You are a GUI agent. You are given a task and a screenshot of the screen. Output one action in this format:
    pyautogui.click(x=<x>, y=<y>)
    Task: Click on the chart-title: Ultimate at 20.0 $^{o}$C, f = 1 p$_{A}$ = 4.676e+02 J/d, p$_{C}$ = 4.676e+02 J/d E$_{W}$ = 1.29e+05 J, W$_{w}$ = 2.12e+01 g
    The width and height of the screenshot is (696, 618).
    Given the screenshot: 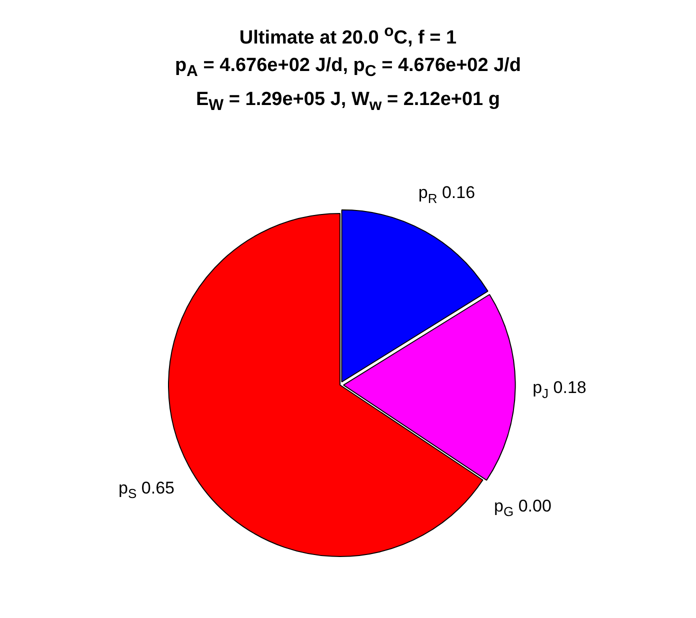 What is the action you would take?
    pyautogui.click(x=348, y=68)
    